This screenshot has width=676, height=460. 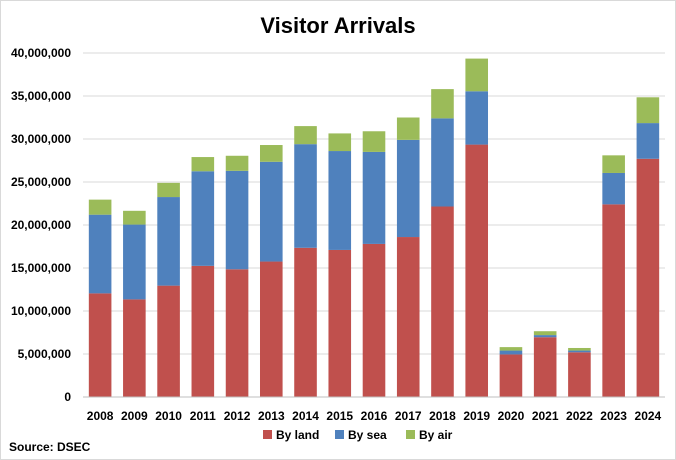 I want to click on bar-by-air-2009, so click(x=134, y=217).